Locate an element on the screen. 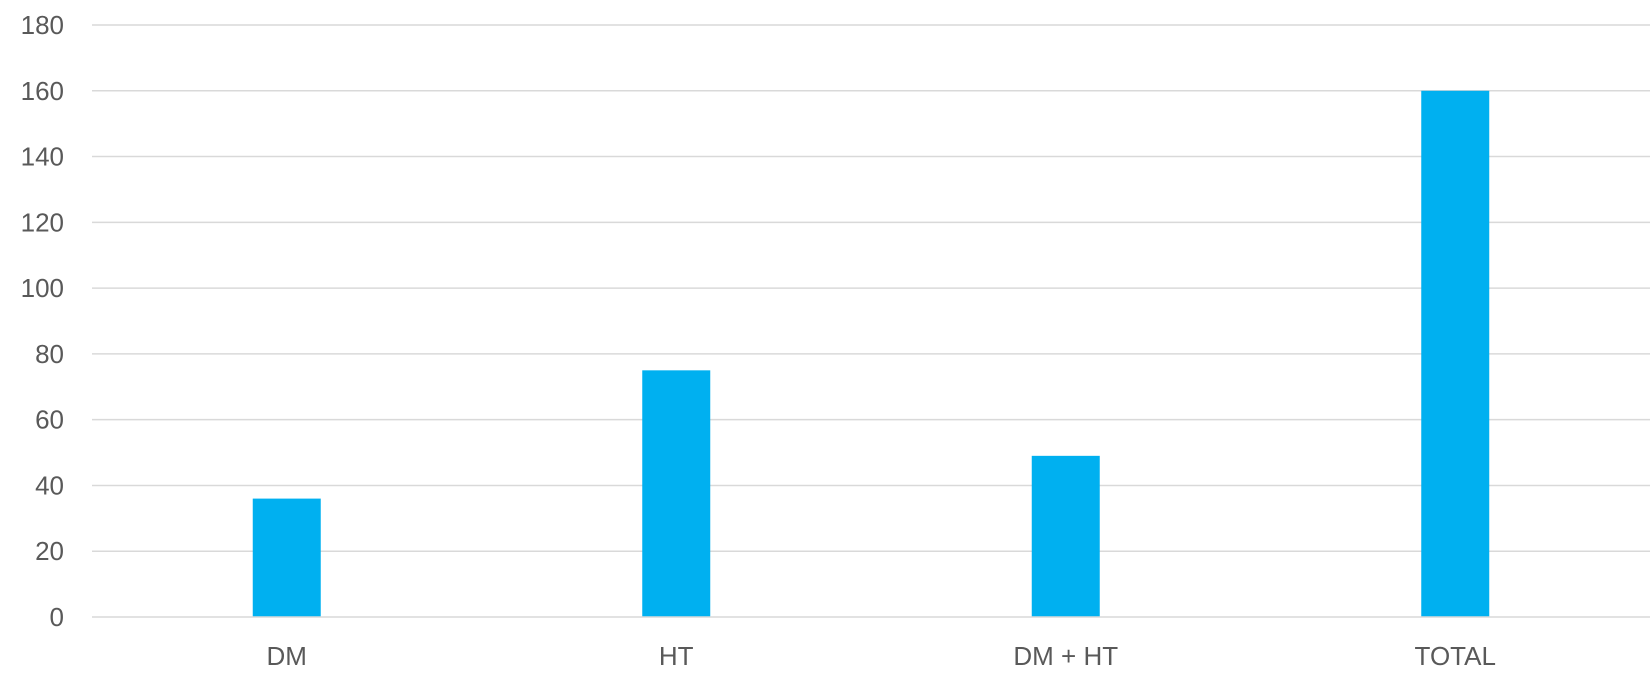 This screenshot has width=1650, height=679. y-tick-label: 180 is located at coordinates (42, 25).